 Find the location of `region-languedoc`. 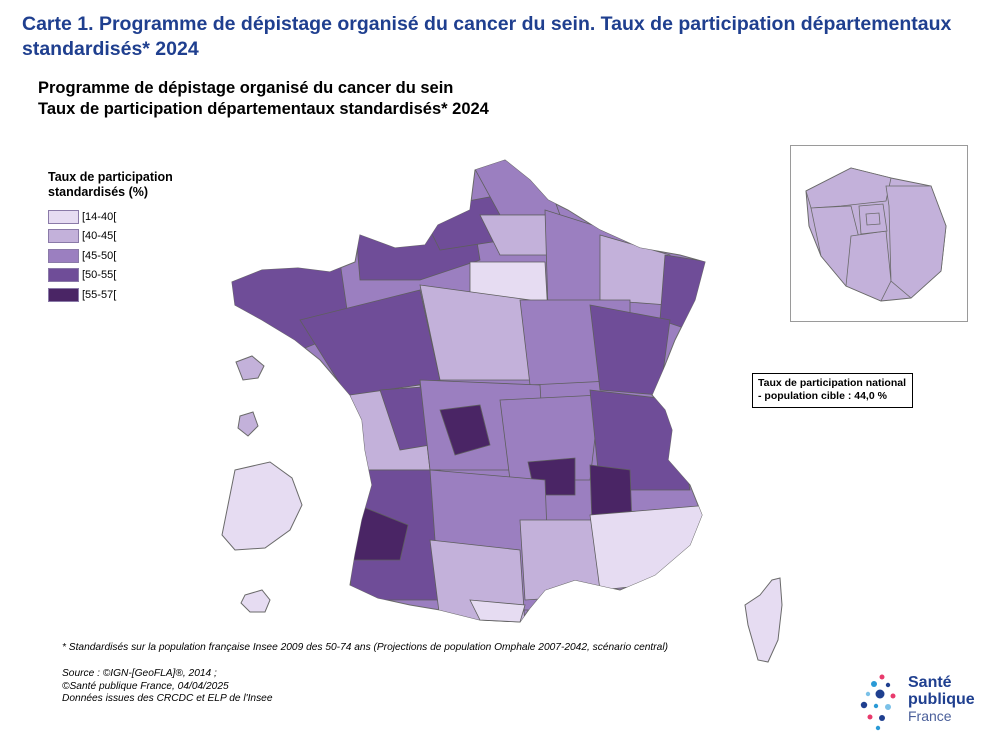

region-languedoc is located at coordinates (560, 560).